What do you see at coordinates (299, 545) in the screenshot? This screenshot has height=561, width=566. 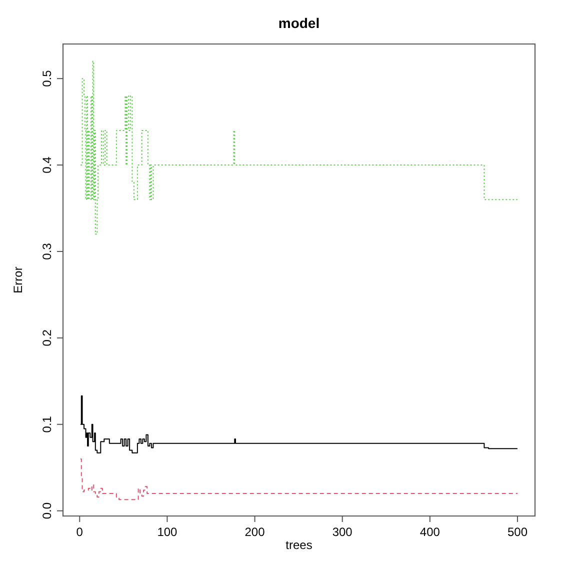 I see `x-axis-title: trees` at bounding box center [299, 545].